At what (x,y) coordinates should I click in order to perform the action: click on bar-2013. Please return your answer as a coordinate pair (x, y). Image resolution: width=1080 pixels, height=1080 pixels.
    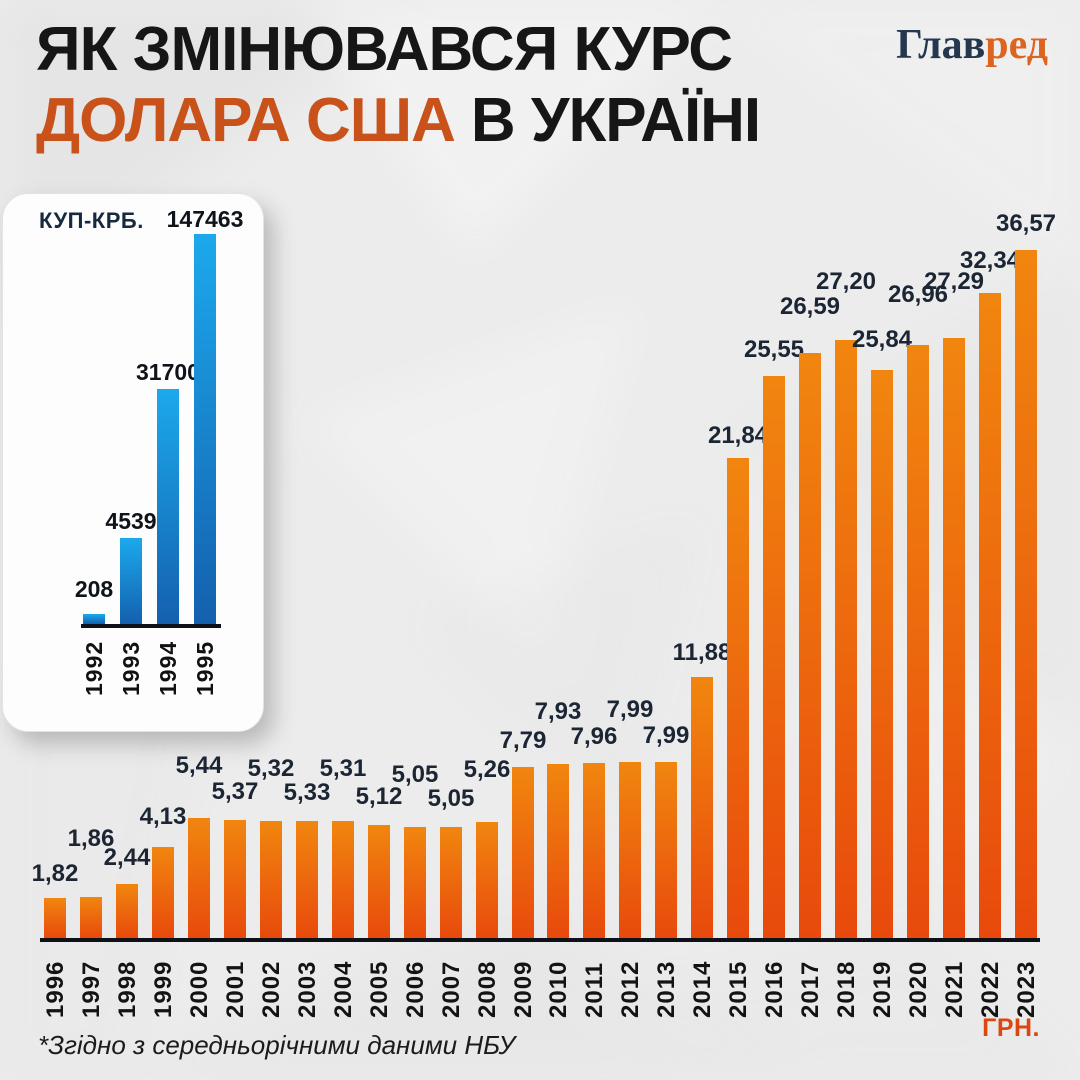
    Looking at the image, I should click on (666, 850).